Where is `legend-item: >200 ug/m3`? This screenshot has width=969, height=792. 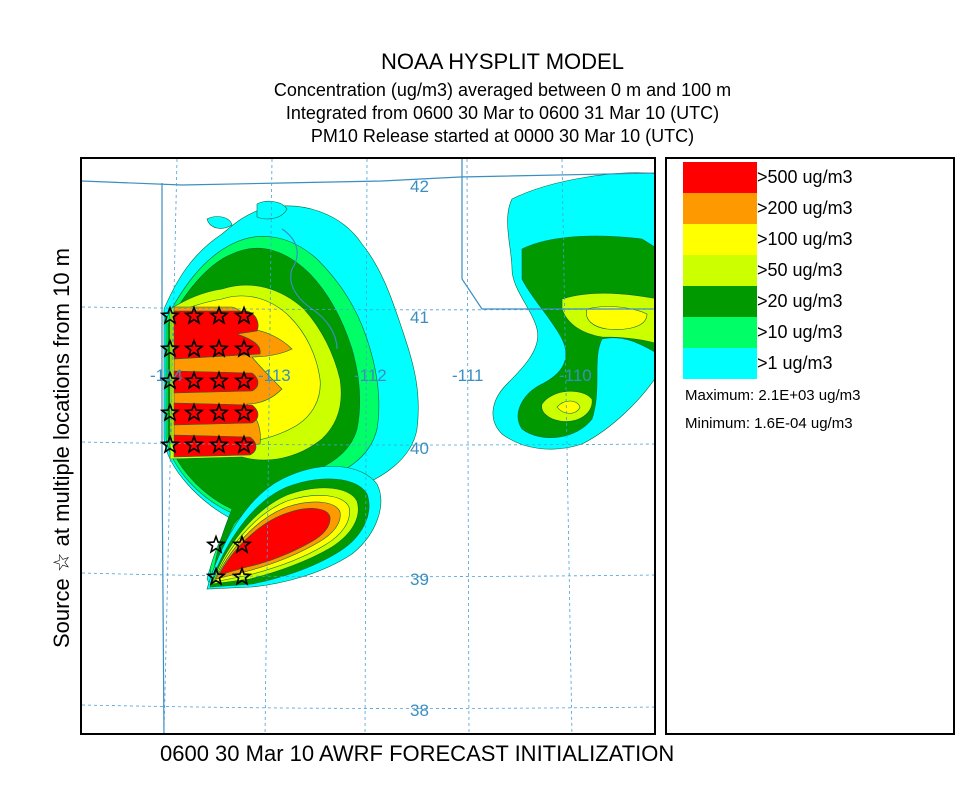
legend-item: >200 ug/m3 is located at coordinates (818, 208).